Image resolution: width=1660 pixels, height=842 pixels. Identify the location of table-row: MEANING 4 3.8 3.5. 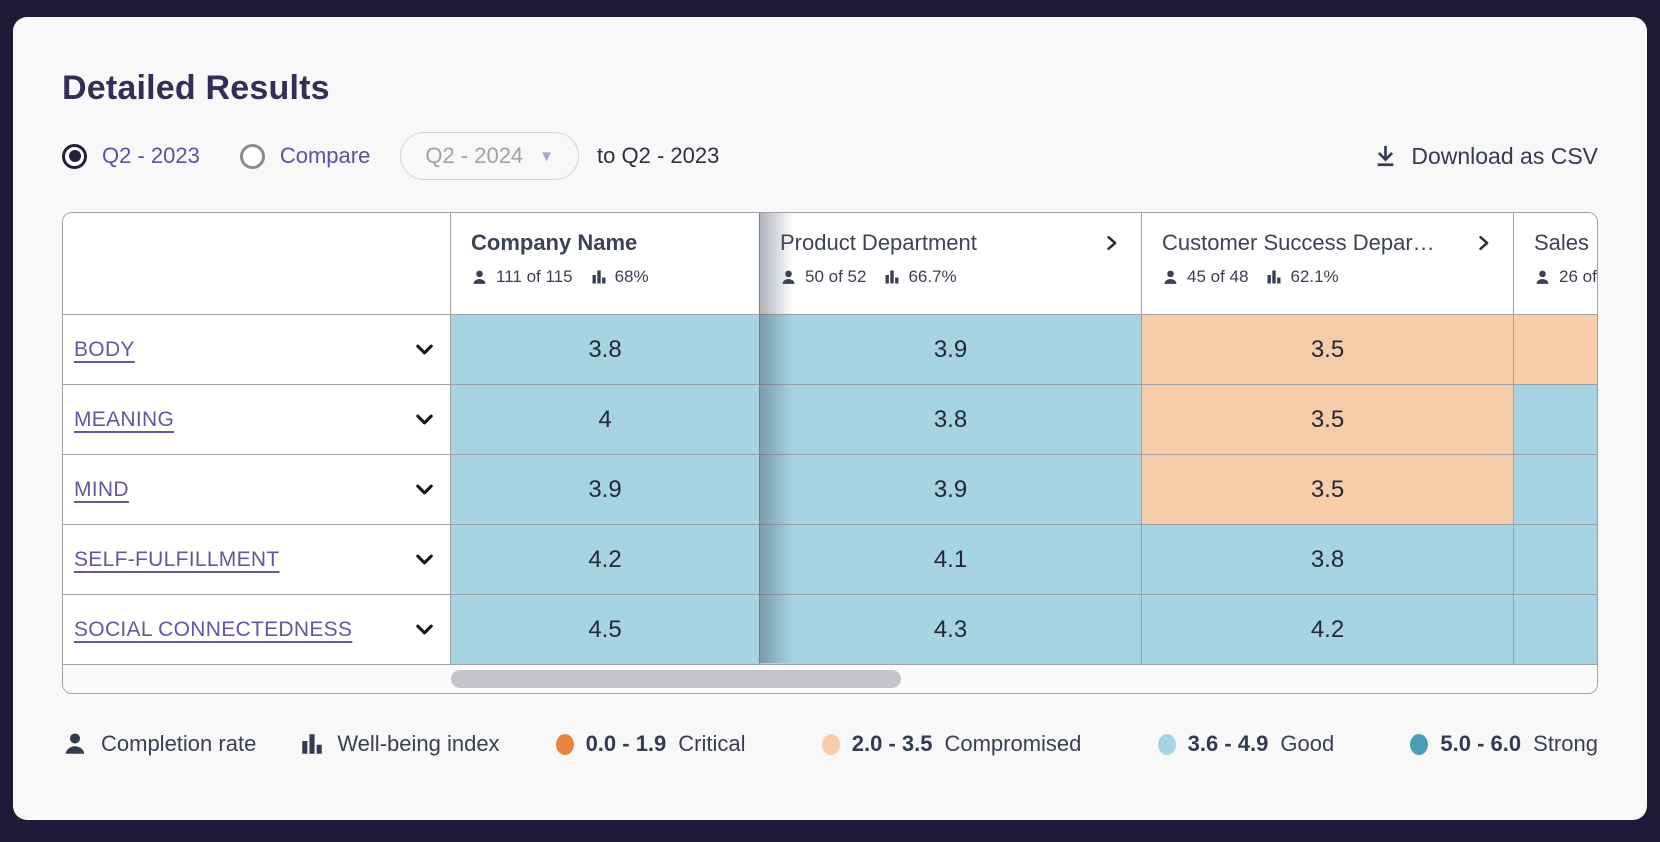
(830, 419).